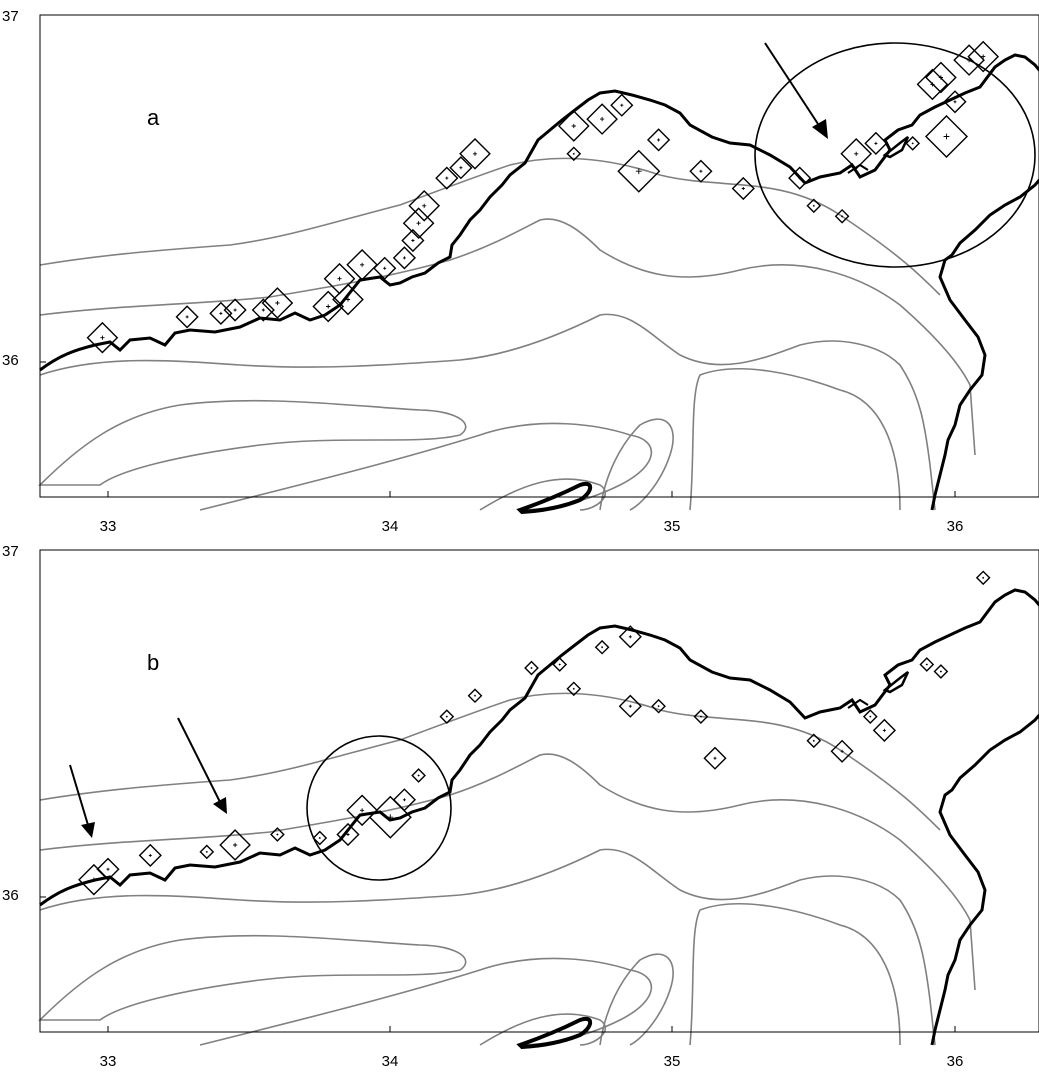 This screenshot has height=1073, width=1039. What do you see at coordinates (10, 360) in the screenshot?
I see `panel-a-ytick-36: 36` at bounding box center [10, 360].